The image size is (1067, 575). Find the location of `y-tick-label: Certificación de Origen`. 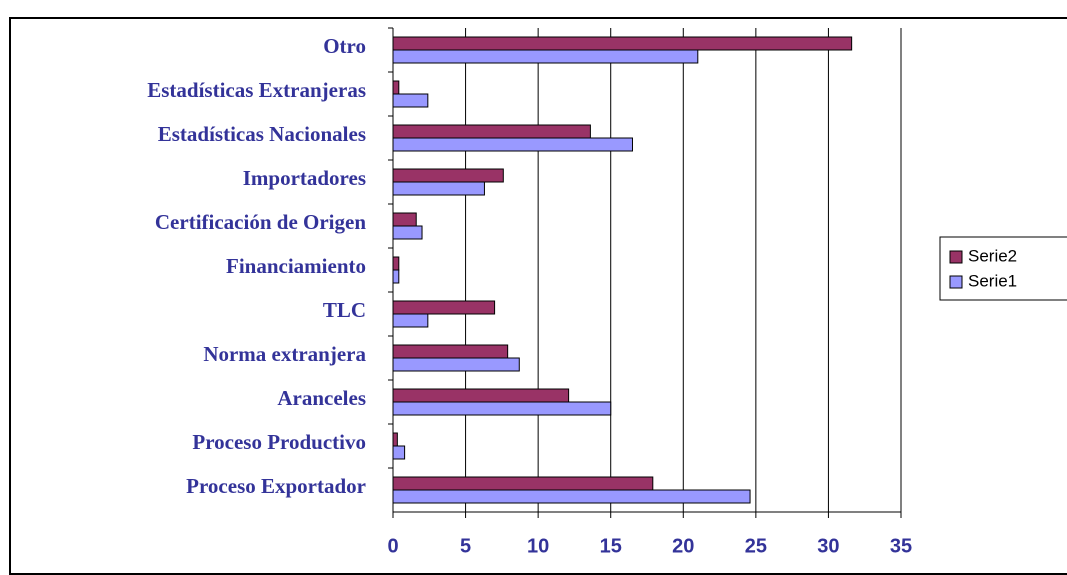

y-tick-label: Certificación de Origen is located at coordinates (260, 222).